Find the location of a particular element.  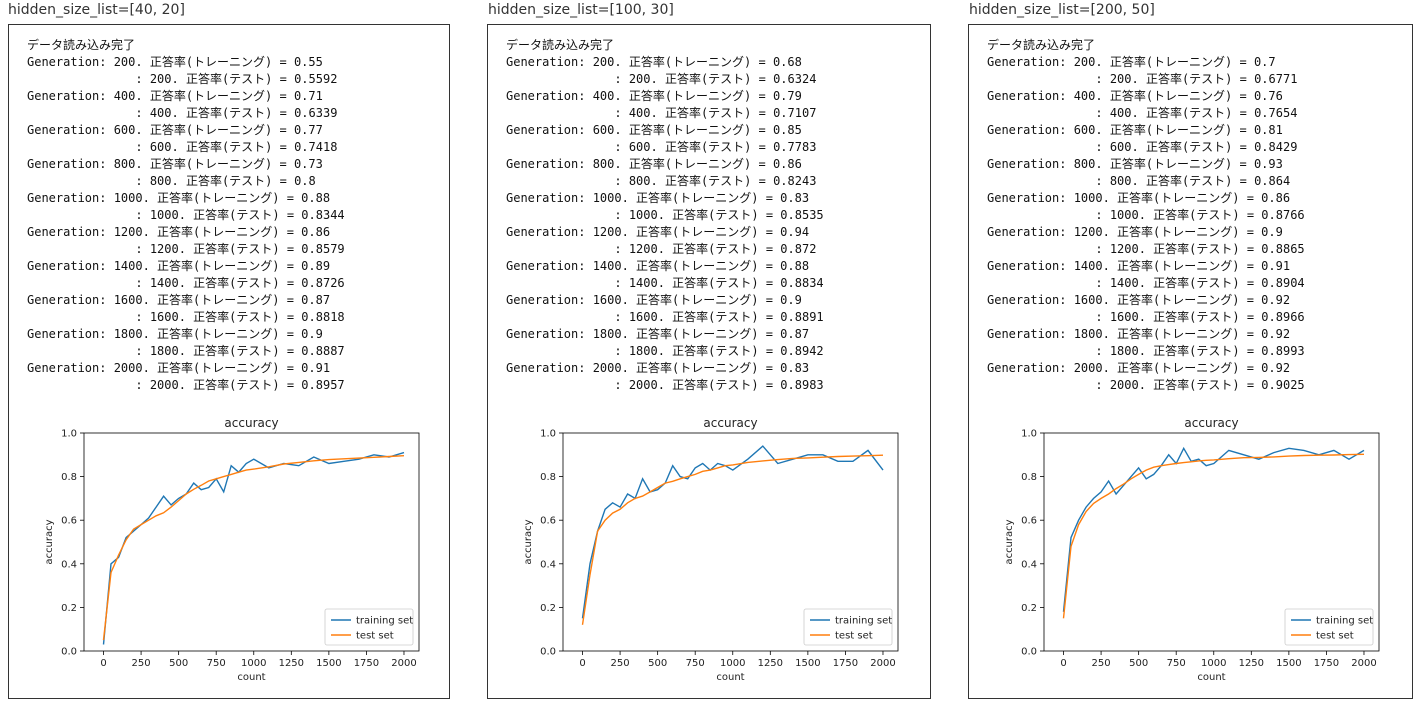

log-line: : 400. 正答率(テスト) = 0.6339 is located at coordinates (182, 113).